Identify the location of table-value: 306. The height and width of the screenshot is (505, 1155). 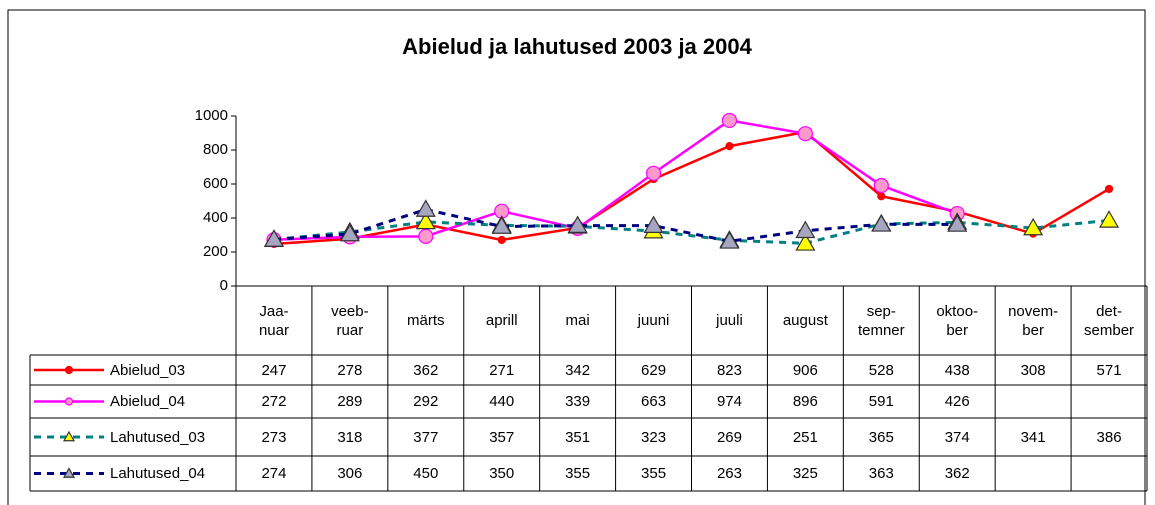
(350, 473).